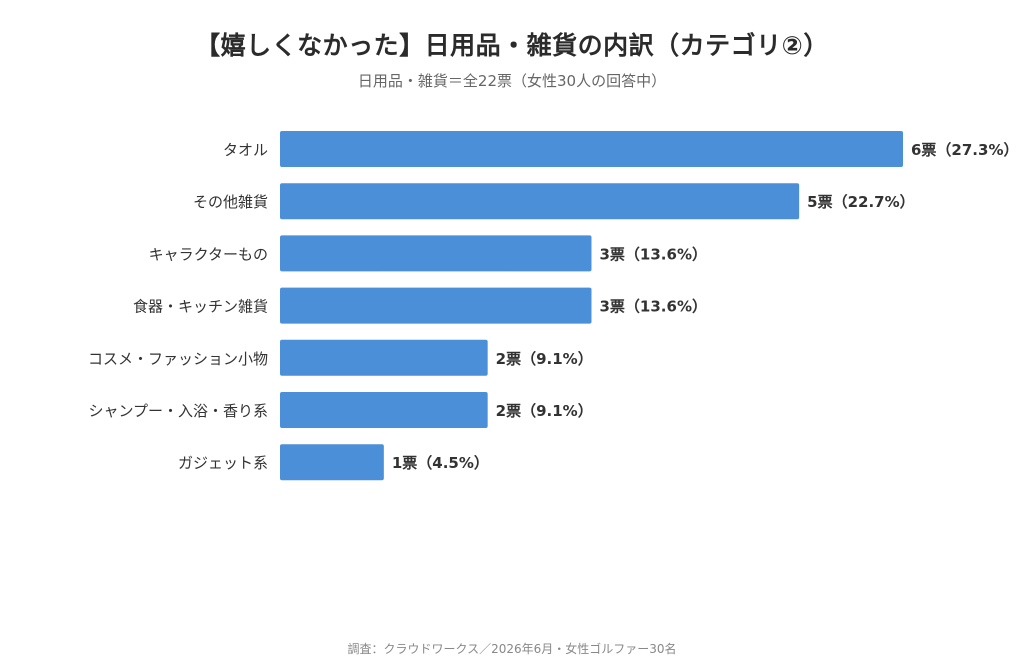  I want to click on category-label: 食器・キッチン雑貨, so click(200, 307).